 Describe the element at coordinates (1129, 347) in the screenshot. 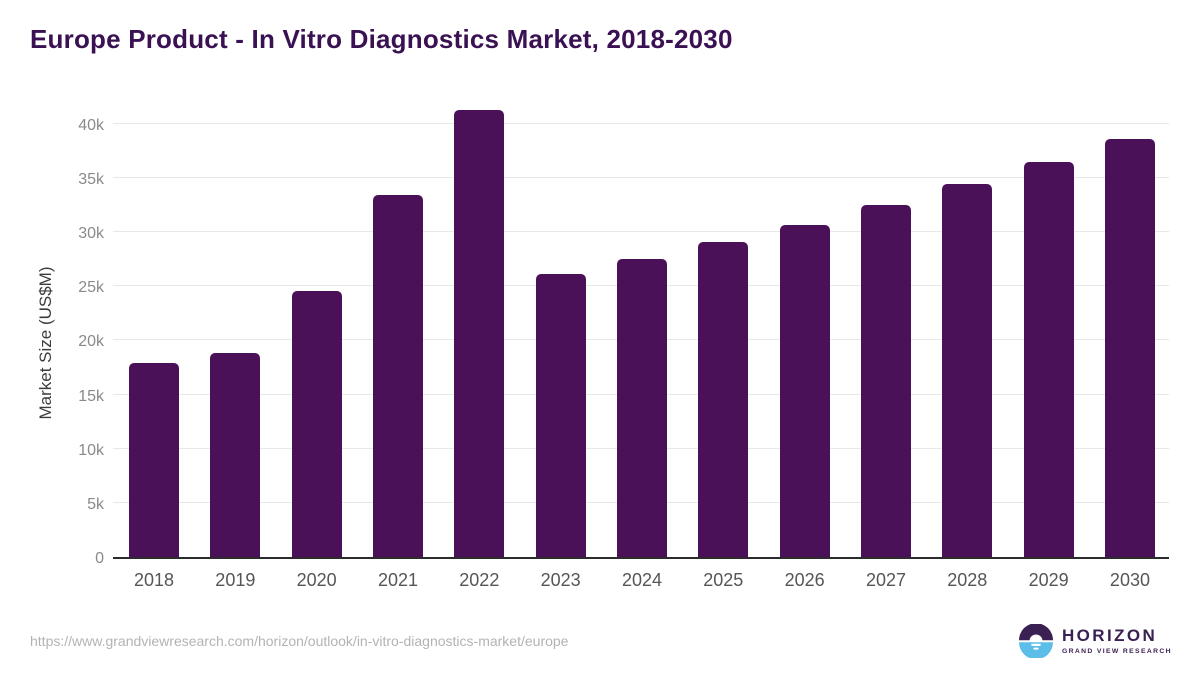

I see `bar-2030` at that location.